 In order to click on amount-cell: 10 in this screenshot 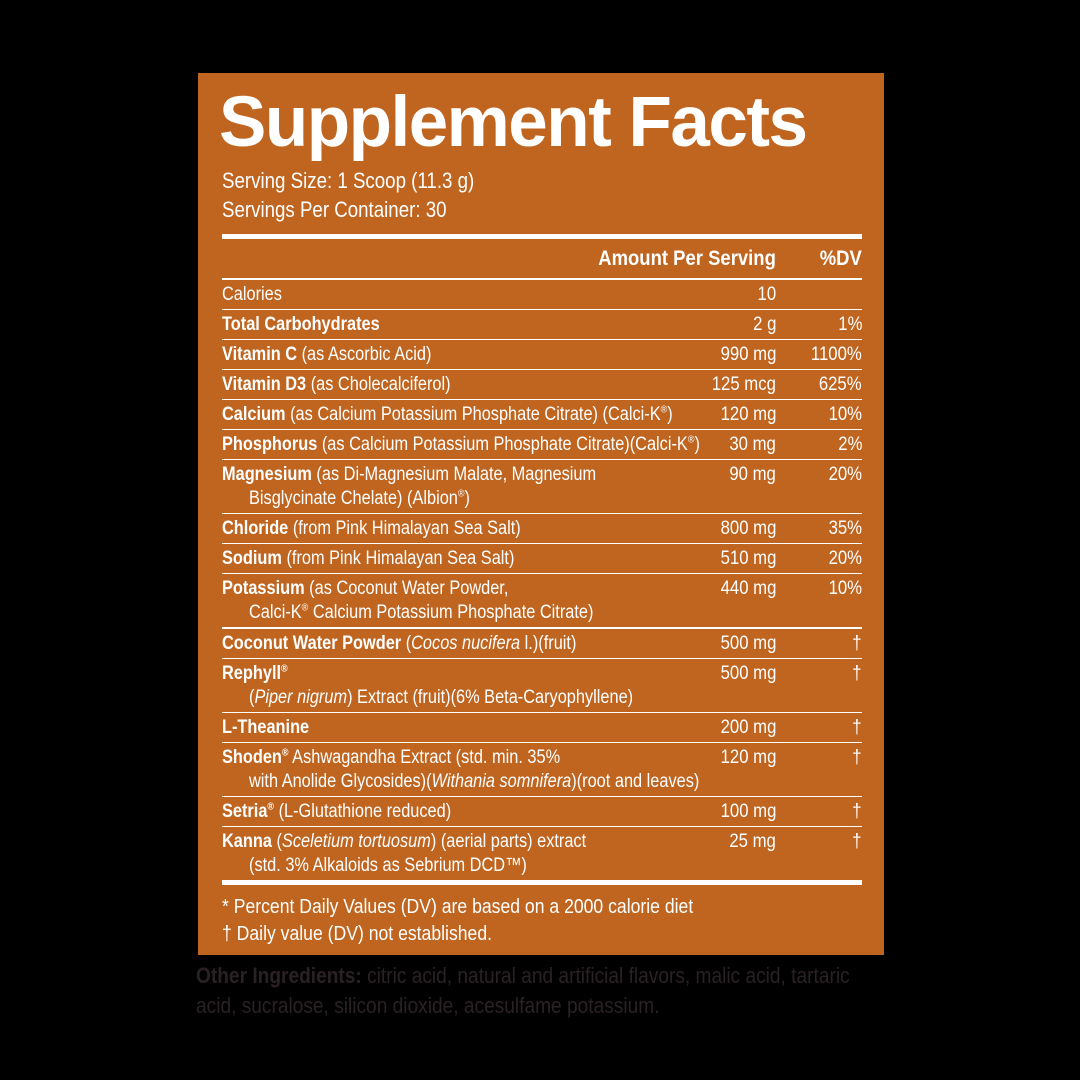, I will do `click(728, 295)`.